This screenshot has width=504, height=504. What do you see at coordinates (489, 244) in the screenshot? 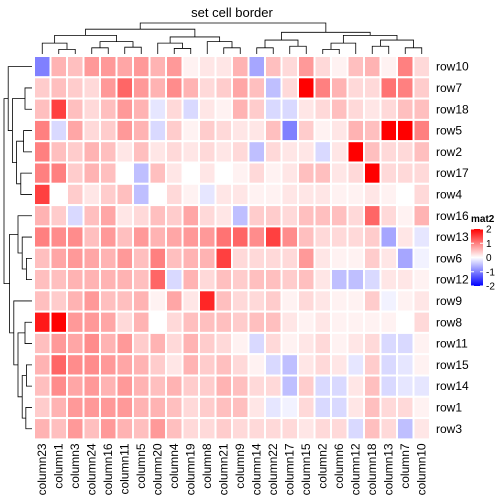
I see `legend-tick-label: 1` at bounding box center [489, 244].